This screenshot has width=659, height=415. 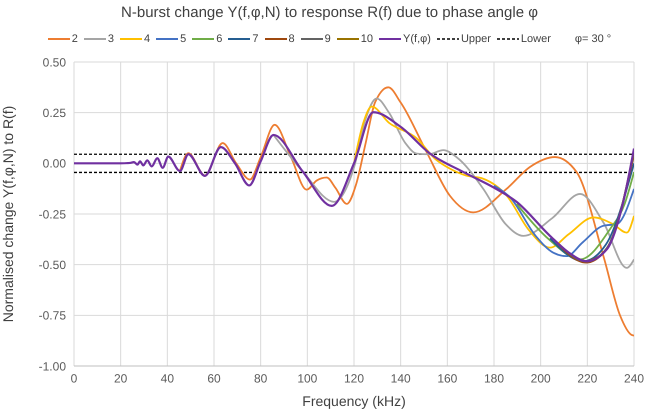 What do you see at coordinates (121, 379) in the screenshot?
I see `x-tick-label: 20` at bounding box center [121, 379].